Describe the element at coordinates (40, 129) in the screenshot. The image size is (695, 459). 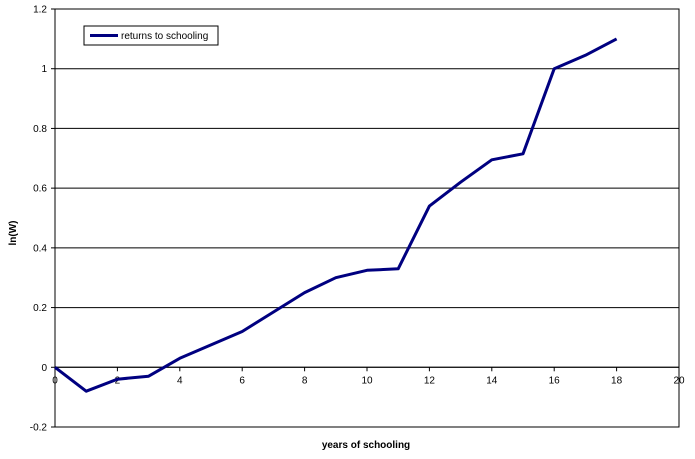
I see `y-tick-label: 0.8` at that location.